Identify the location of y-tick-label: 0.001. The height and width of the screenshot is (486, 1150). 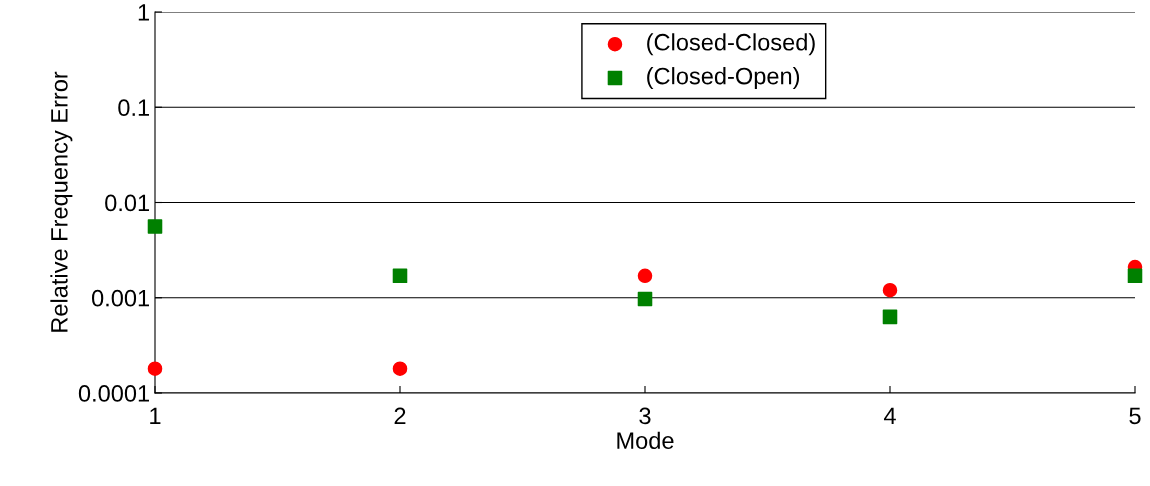
(120, 298).